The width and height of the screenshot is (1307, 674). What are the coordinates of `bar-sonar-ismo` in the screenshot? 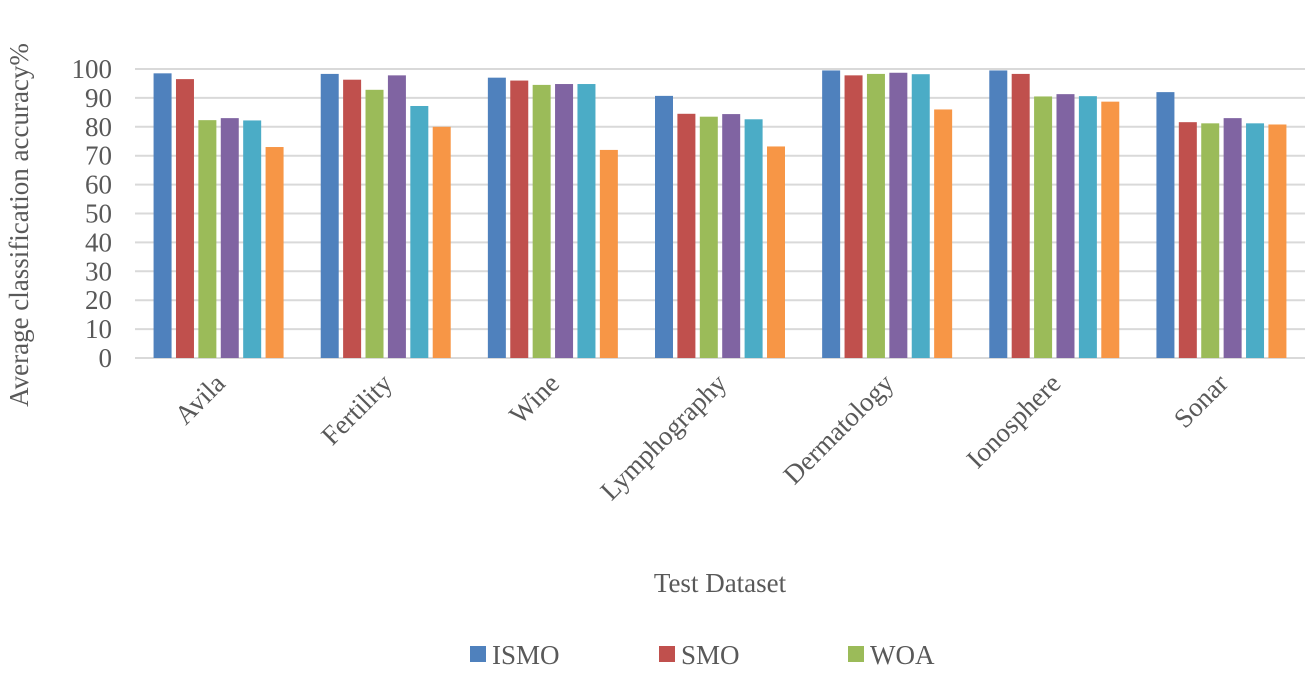 It's located at (1165, 225).